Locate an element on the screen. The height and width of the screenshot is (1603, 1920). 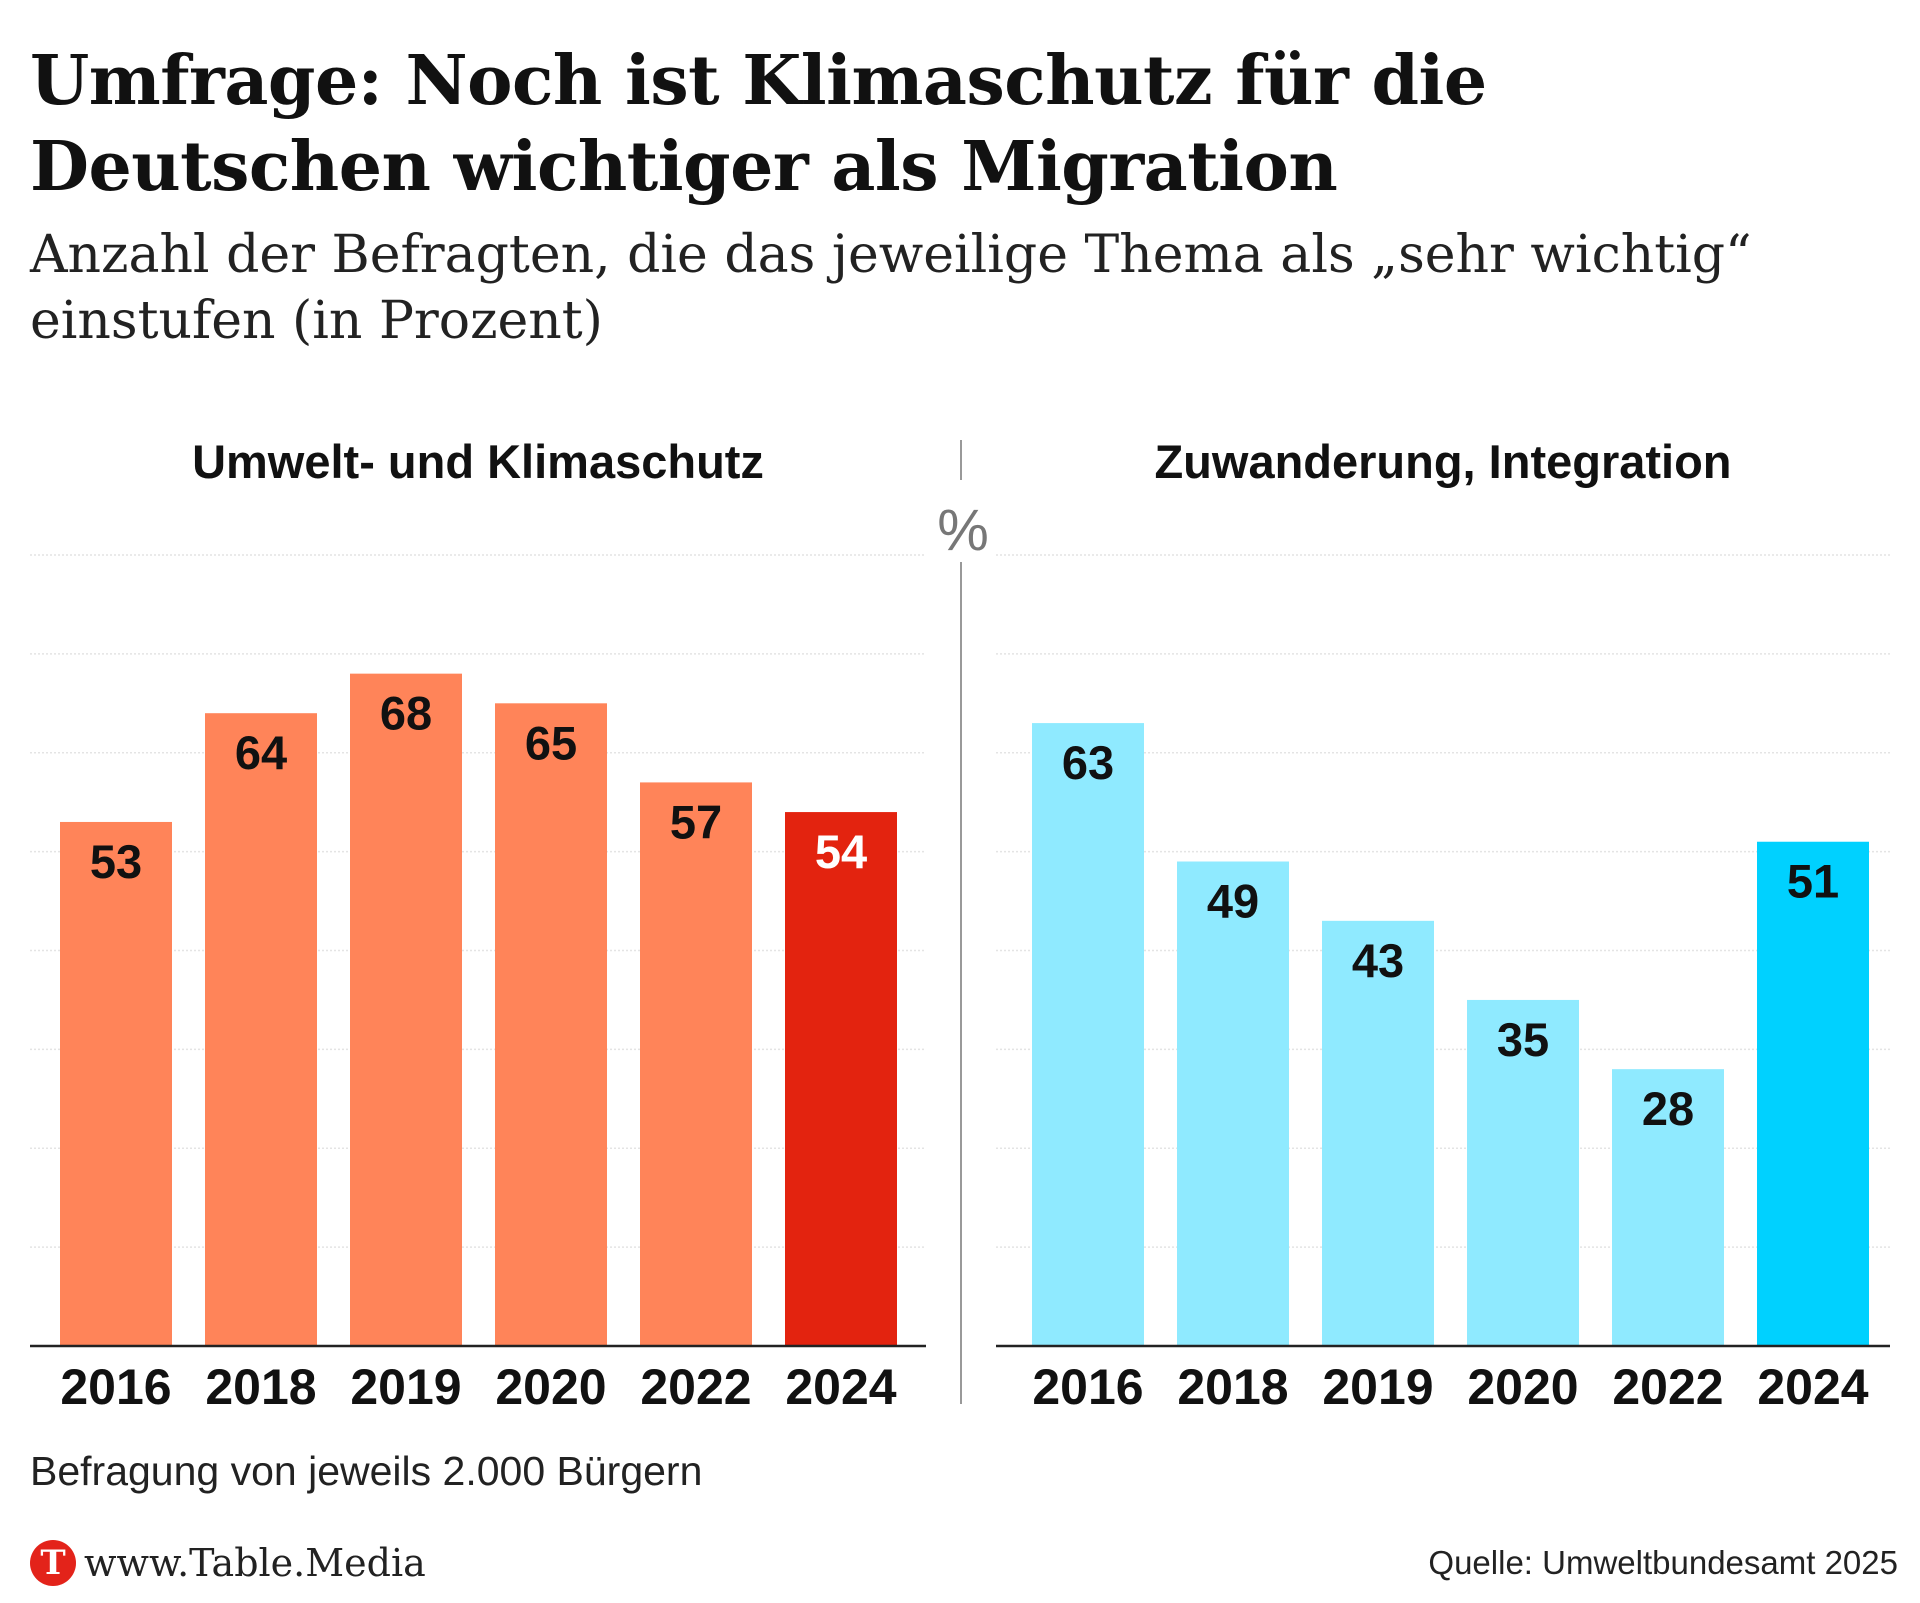
bar-value-label: 51 is located at coordinates (1813, 881).